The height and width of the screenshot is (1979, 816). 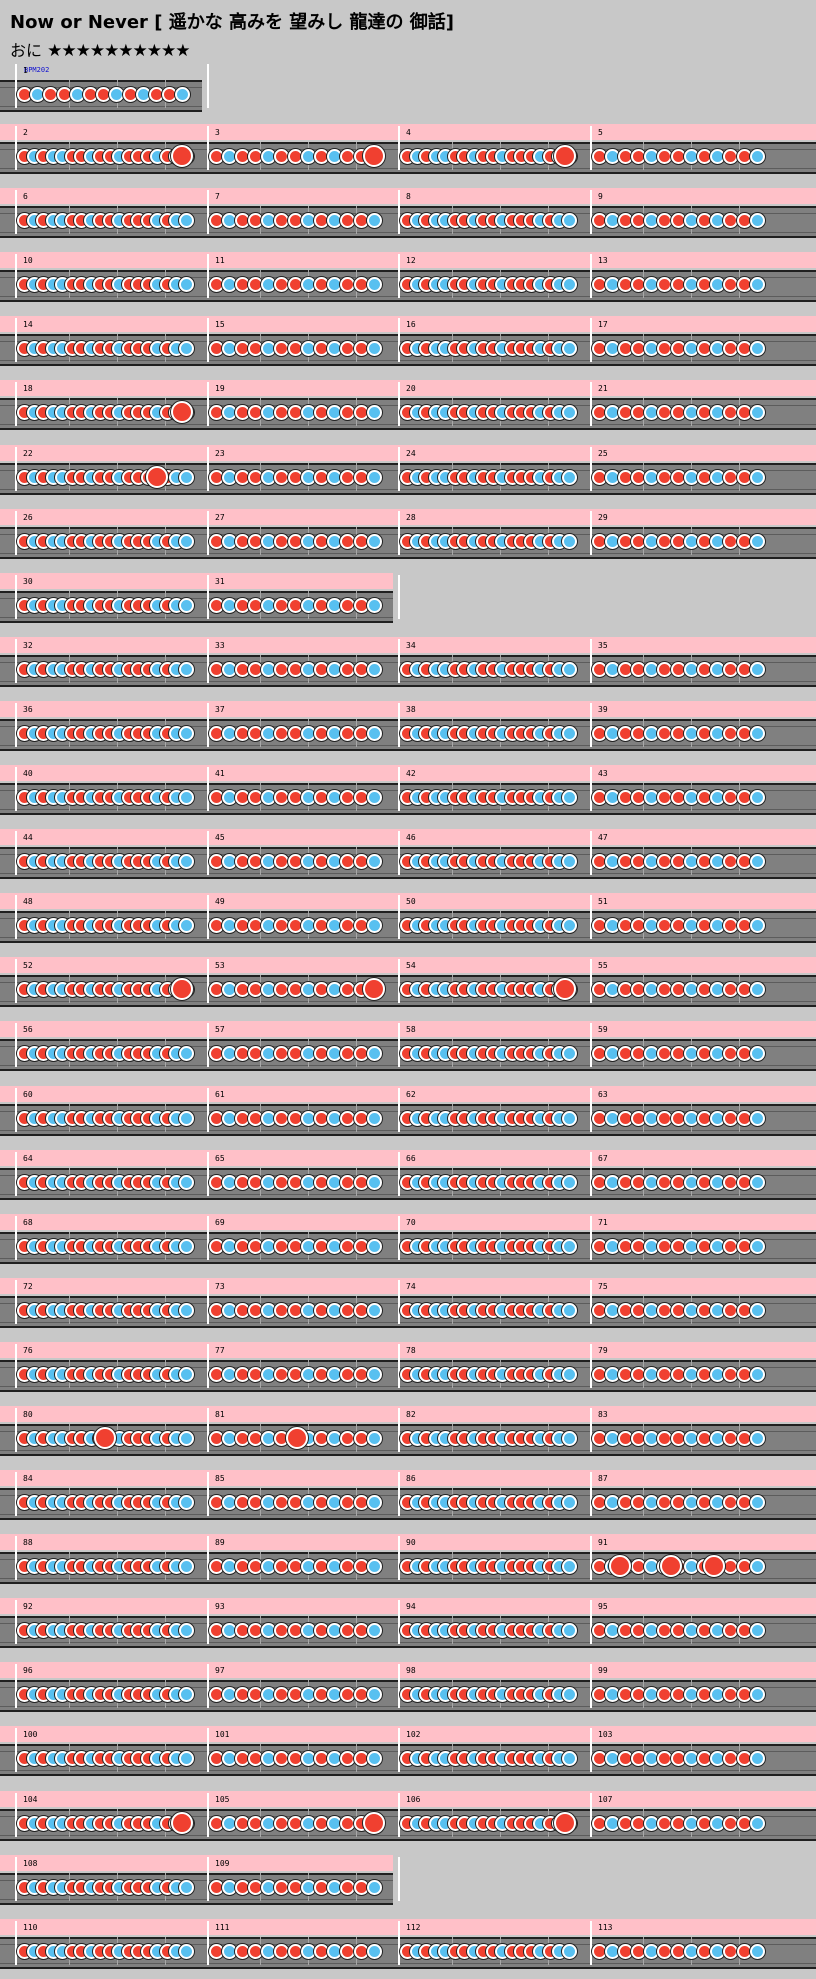 I want to click on measure-number: 34, so click(x=411, y=645).